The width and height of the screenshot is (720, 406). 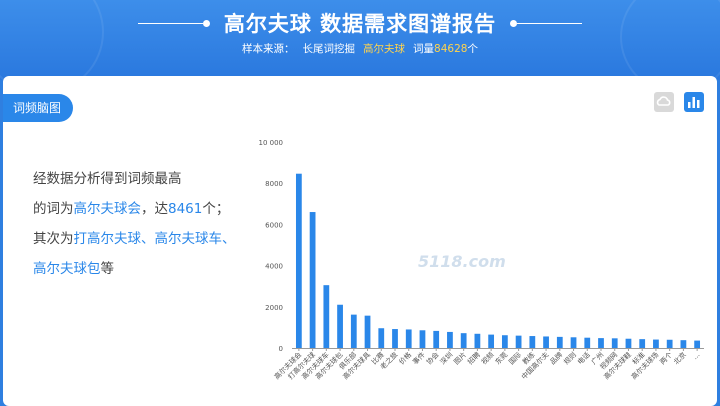 What do you see at coordinates (546, 23) in the screenshot?
I see `title-line-right` at bounding box center [546, 23].